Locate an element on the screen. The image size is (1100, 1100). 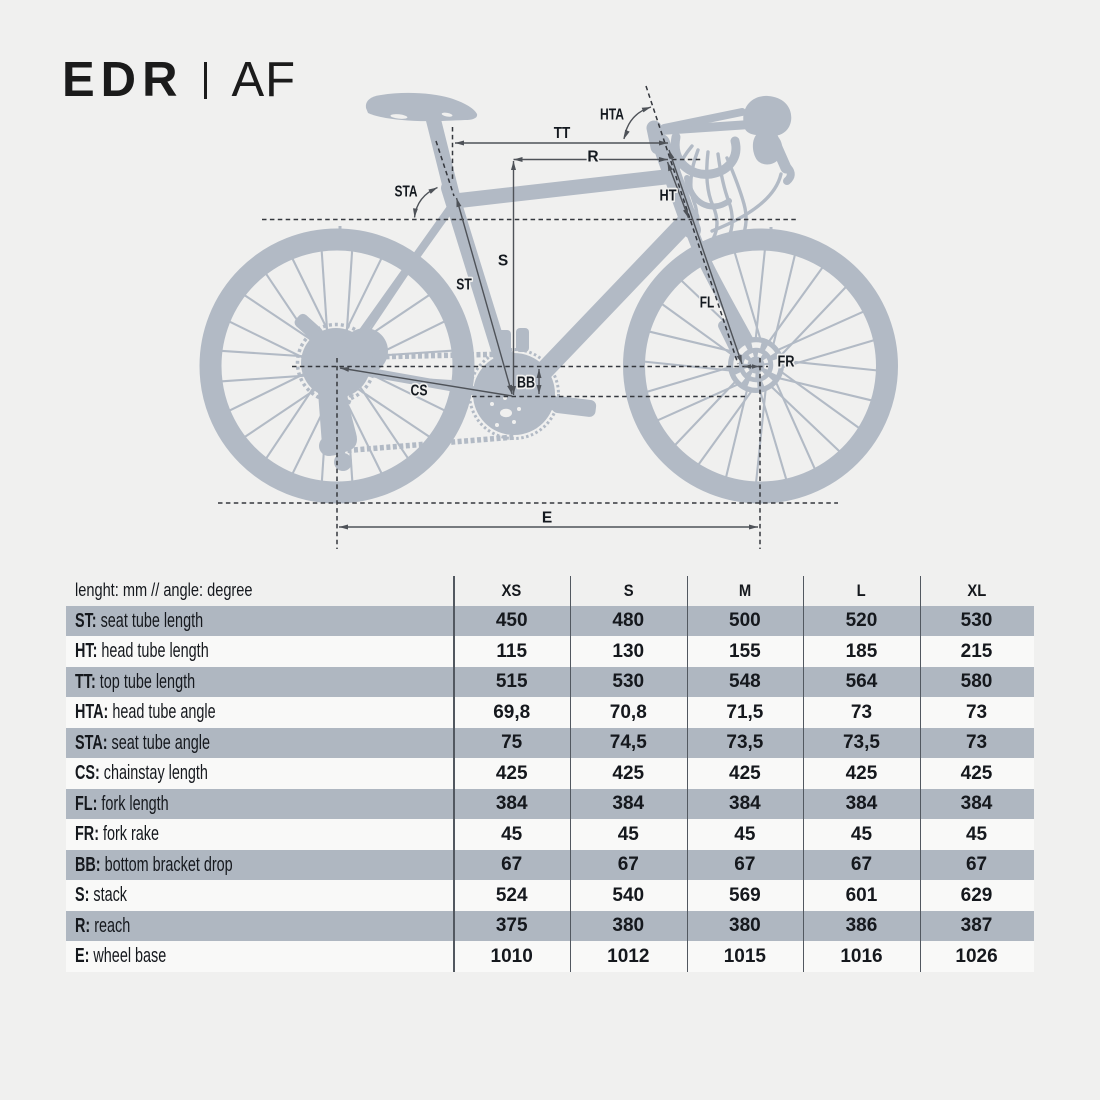
svg-text: CS is located at coordinates (419, 391).